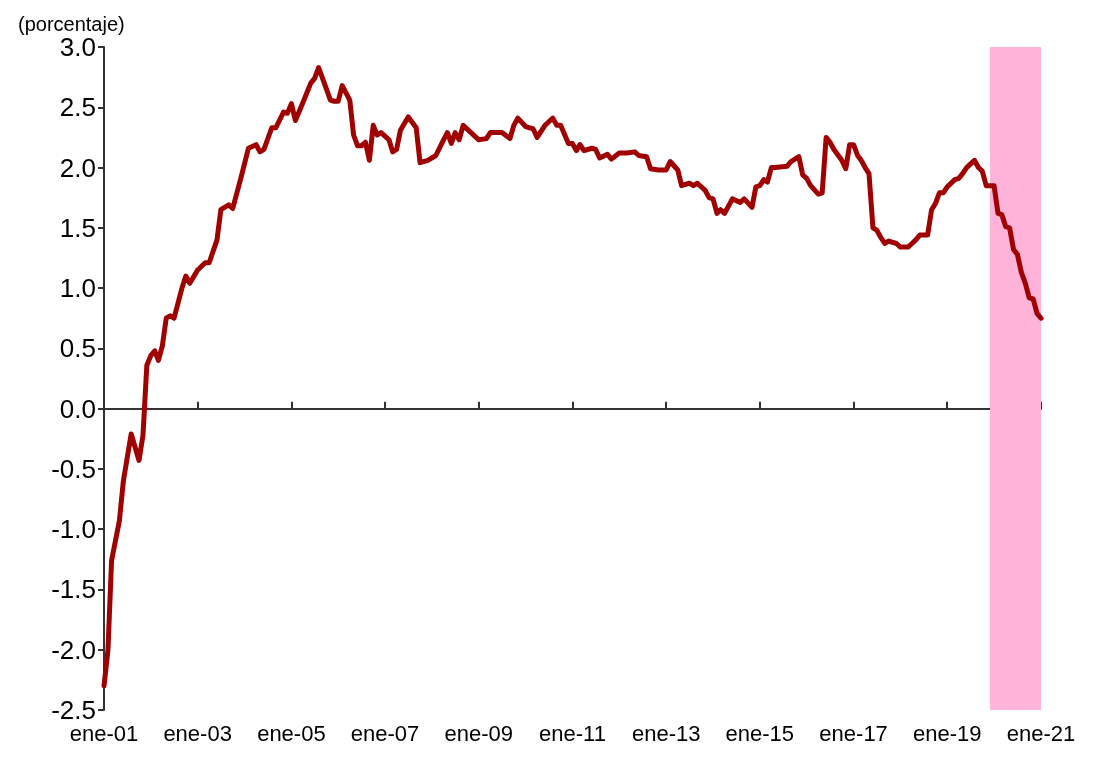 Image resolution: width=1099 pixels, height=766 pixels. I want to click on x-tick-label: ene-03, so click(197, 733).